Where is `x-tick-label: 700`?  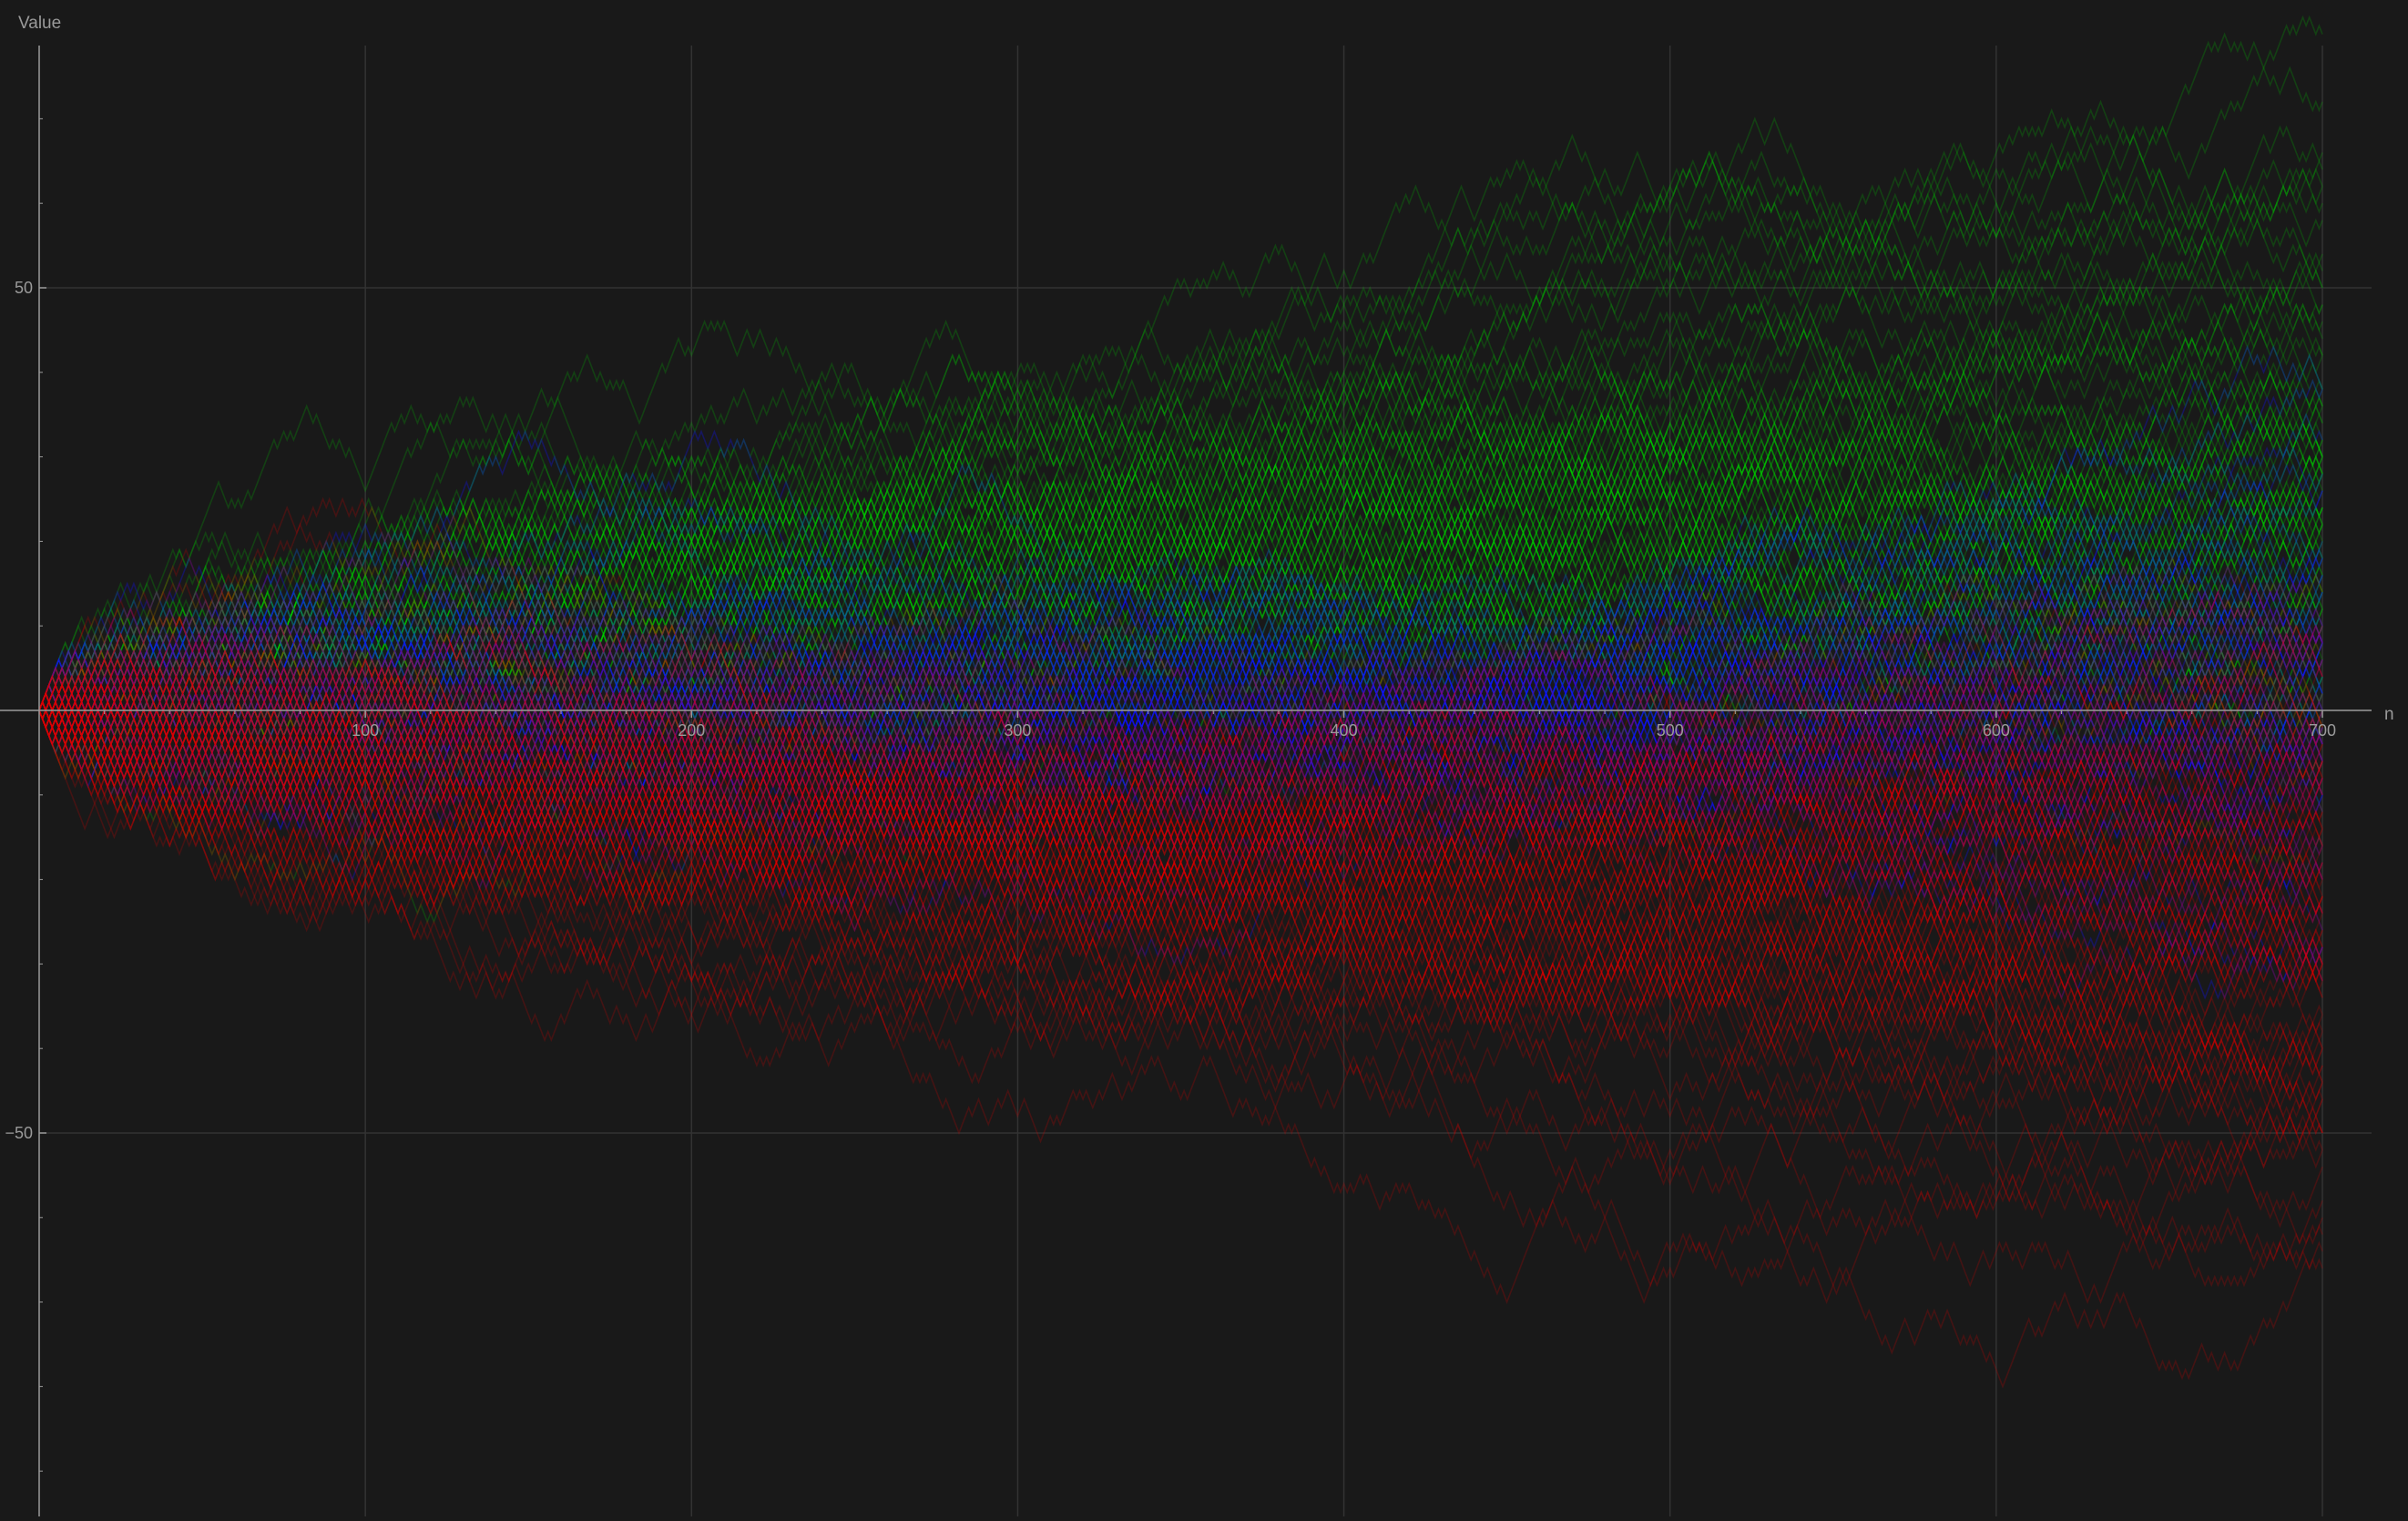
x-tick-label: 700 is located at coordinates (2322, 730).